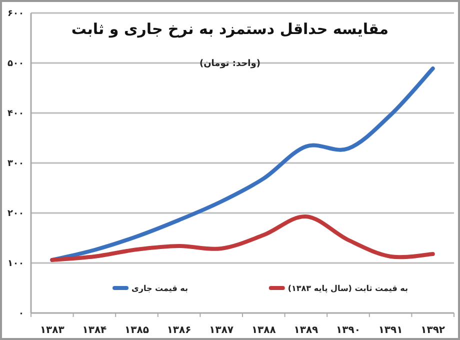  What do you see at coordinates (136, 330) in the screenshot?
I see `x-tick-label: ۱۳۸۵` at bounding box center [136, 330].